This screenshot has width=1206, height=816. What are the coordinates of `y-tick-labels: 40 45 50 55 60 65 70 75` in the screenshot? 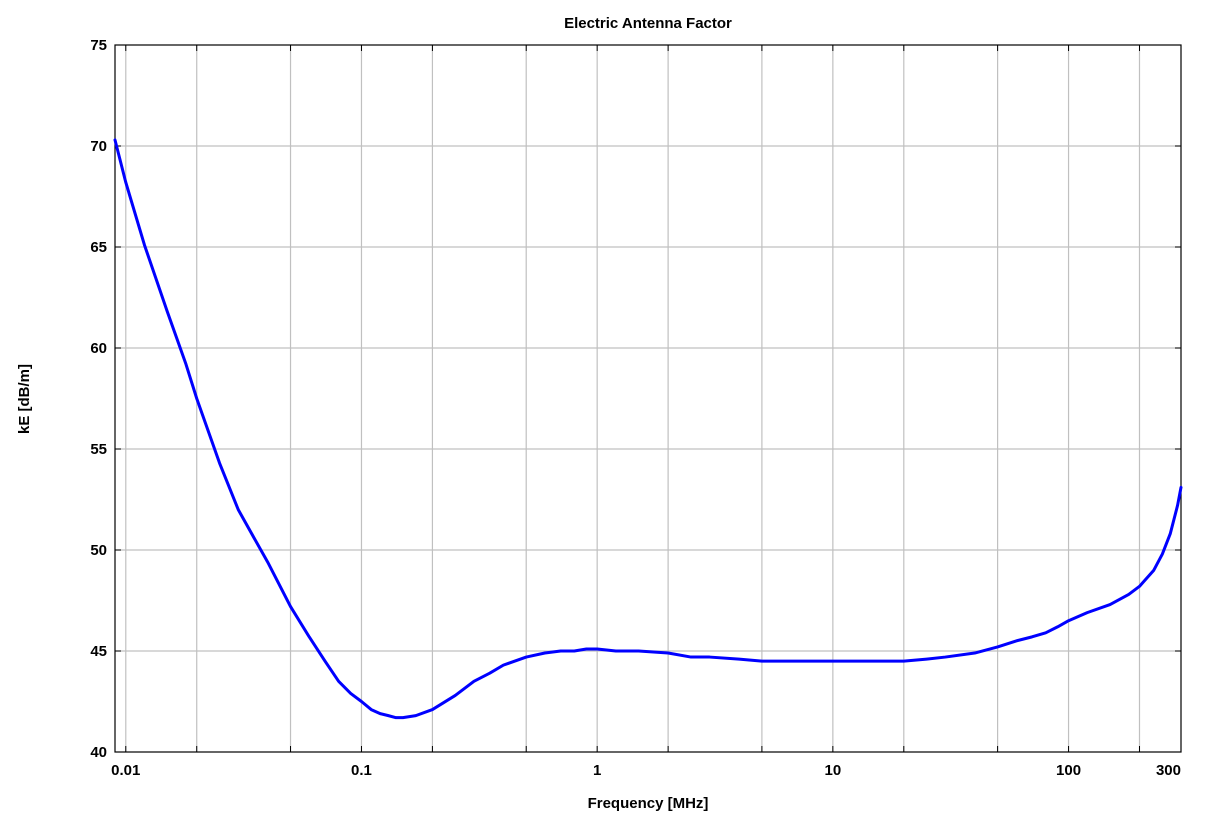 It's located at (98, 399).